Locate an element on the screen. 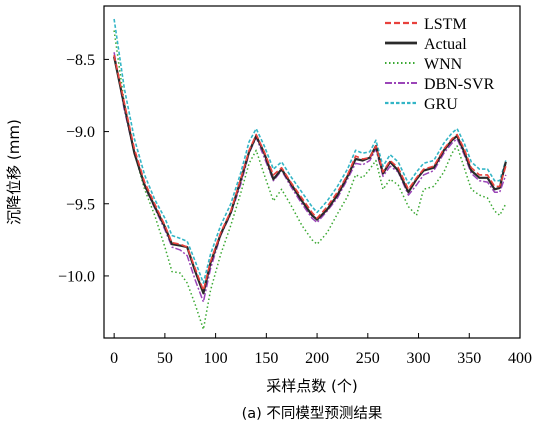  y-axis-title: 沉降位移 (mm) is located at coordinates (14, 172).